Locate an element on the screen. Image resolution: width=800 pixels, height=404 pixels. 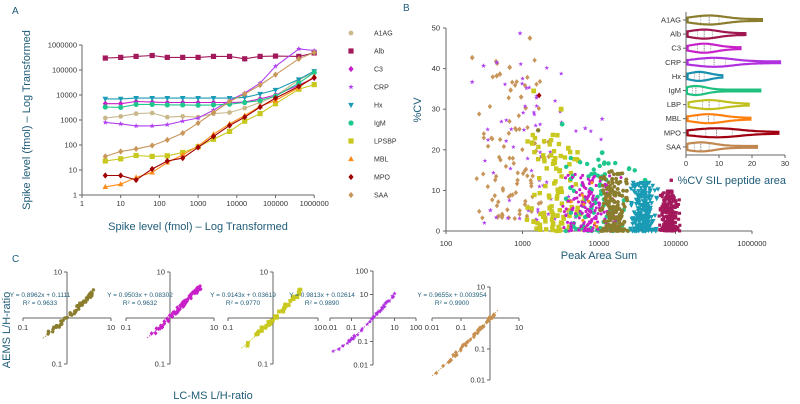
y-tick-label: 100000 is located at coordinates (64, 70).